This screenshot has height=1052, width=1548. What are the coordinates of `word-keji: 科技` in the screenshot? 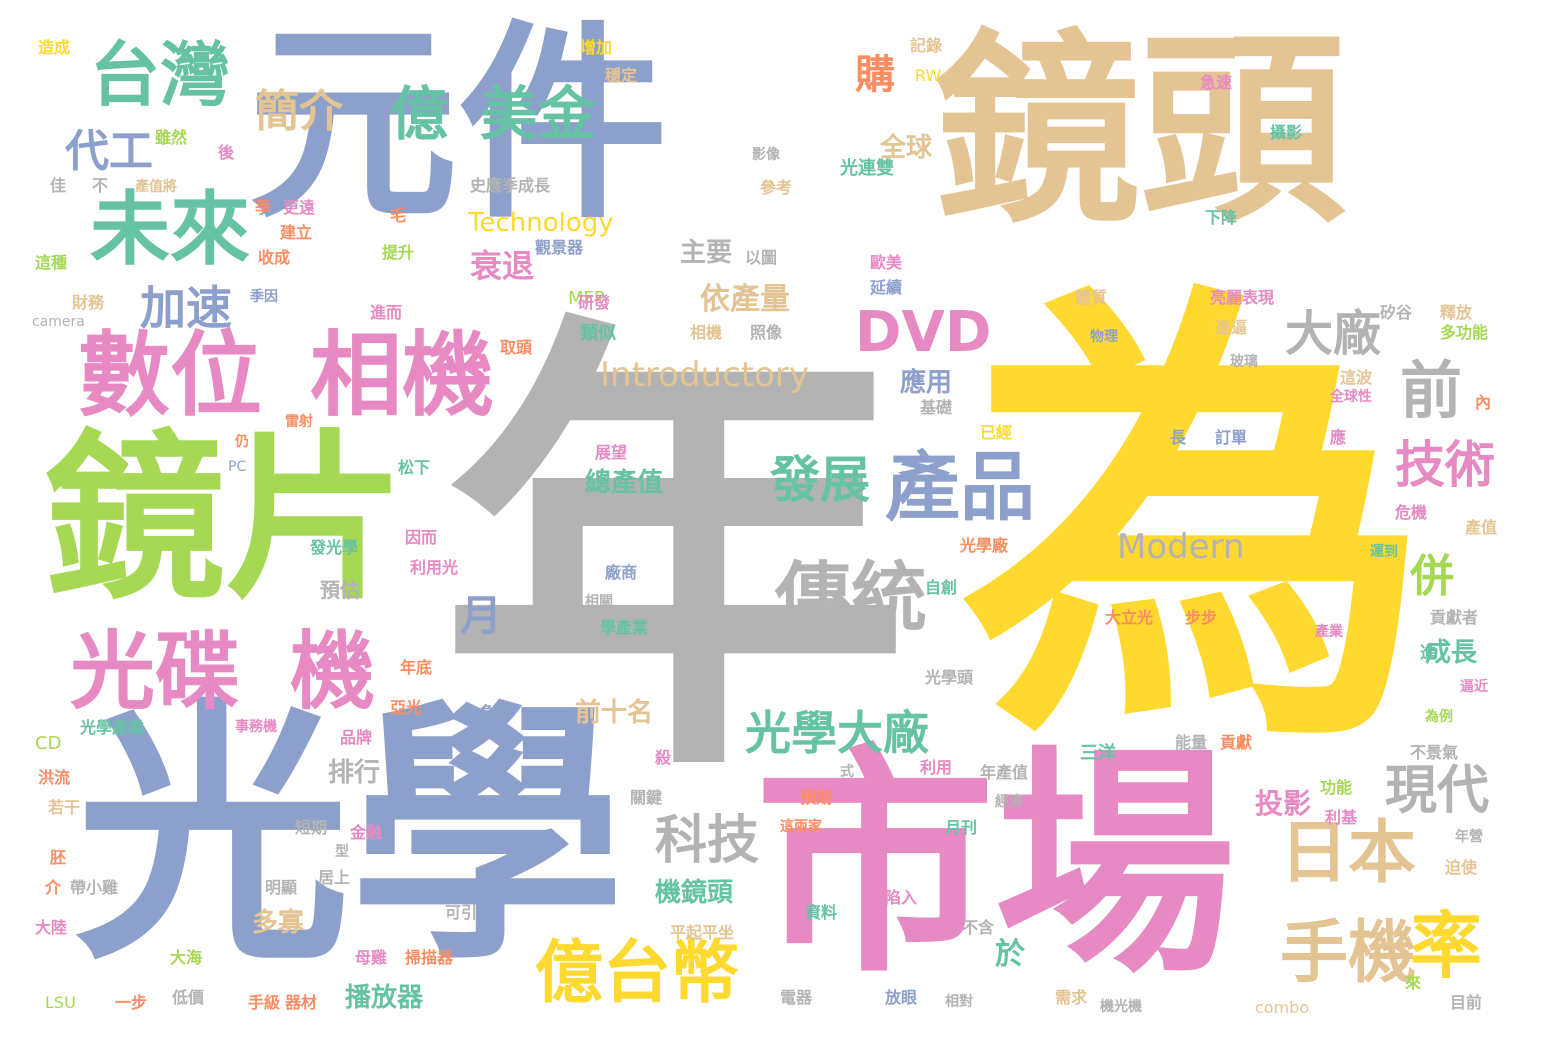 It's located at (707, 841).